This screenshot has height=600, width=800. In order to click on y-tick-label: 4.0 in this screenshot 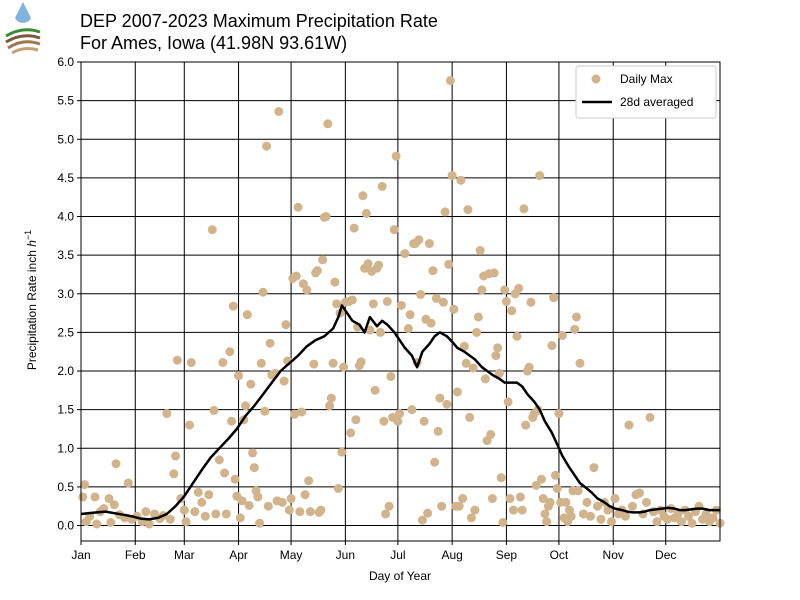, I will do `click(65, 217)`.